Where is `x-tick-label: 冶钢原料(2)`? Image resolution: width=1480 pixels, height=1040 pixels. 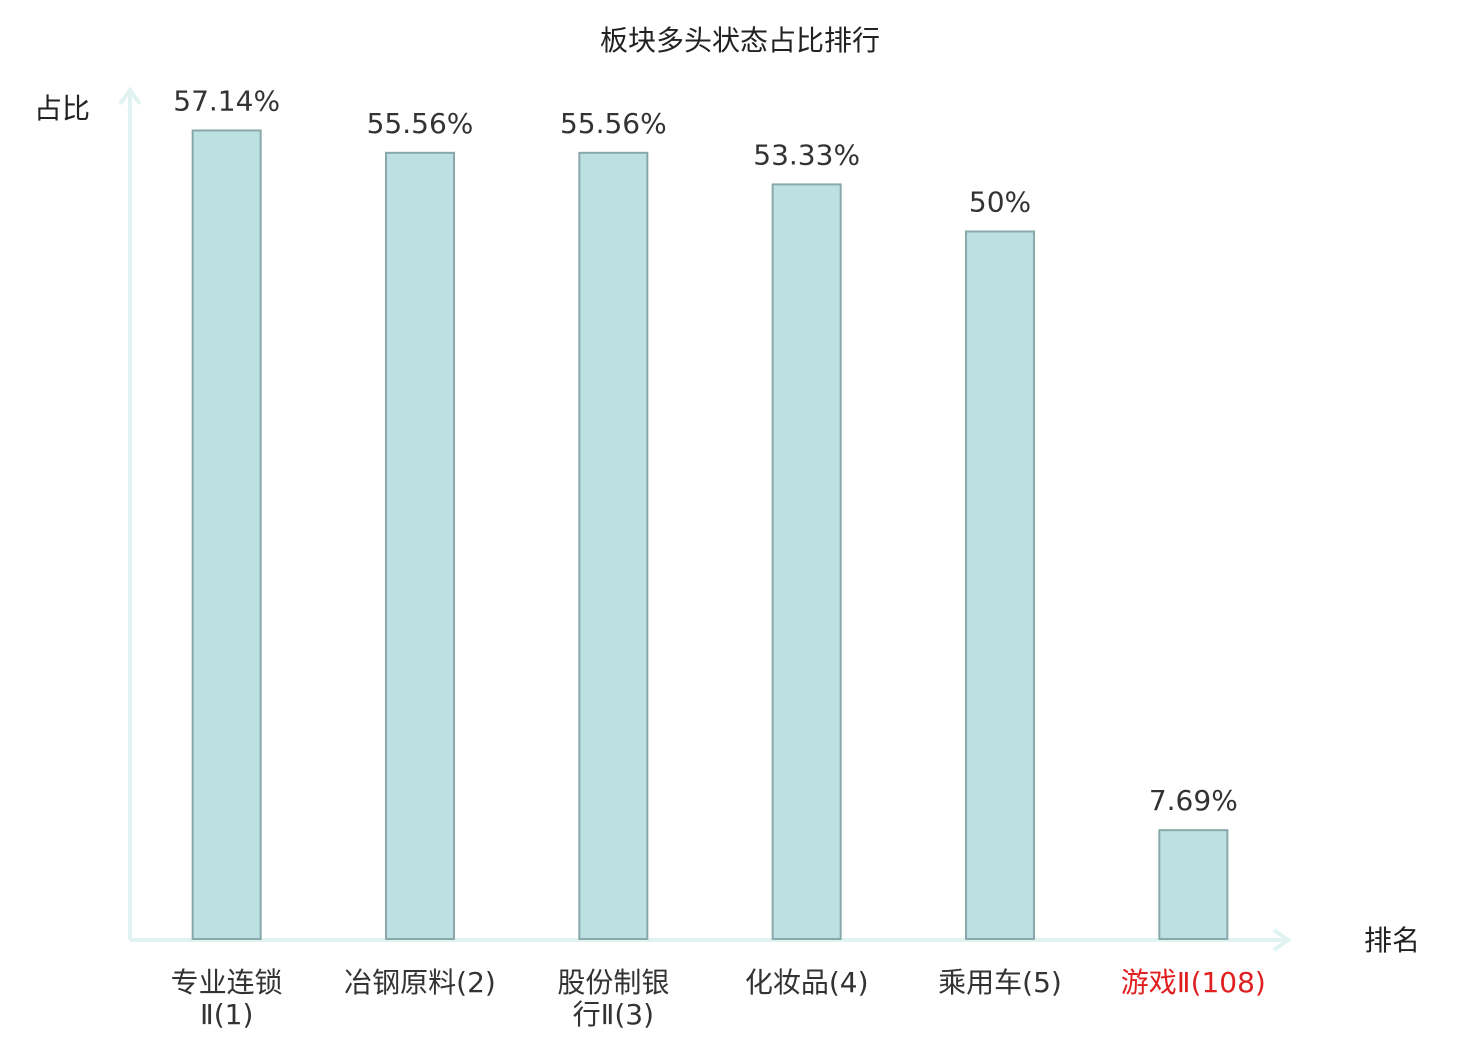 x-tick-label: 冶钢原料(2) is located at coordinates (420, 982).